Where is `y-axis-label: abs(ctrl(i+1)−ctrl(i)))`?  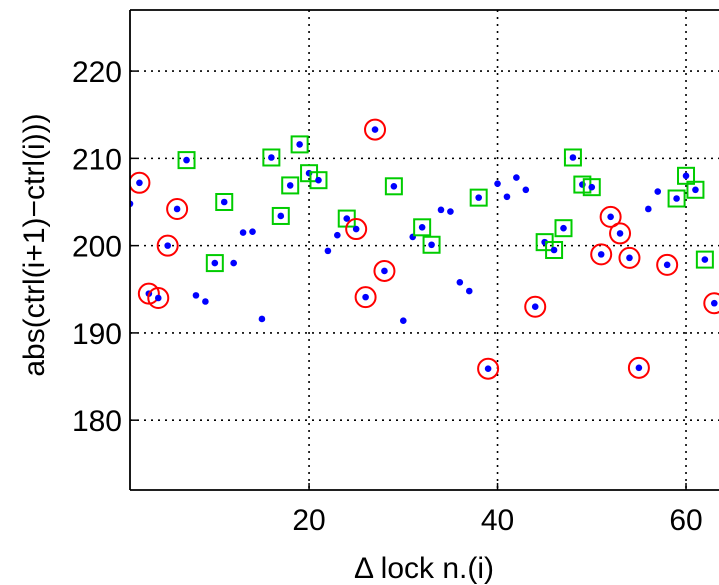
y-axis-label: abs(ctrl(i+1)−ctrl(i))) is located at coordinates (34, 244).